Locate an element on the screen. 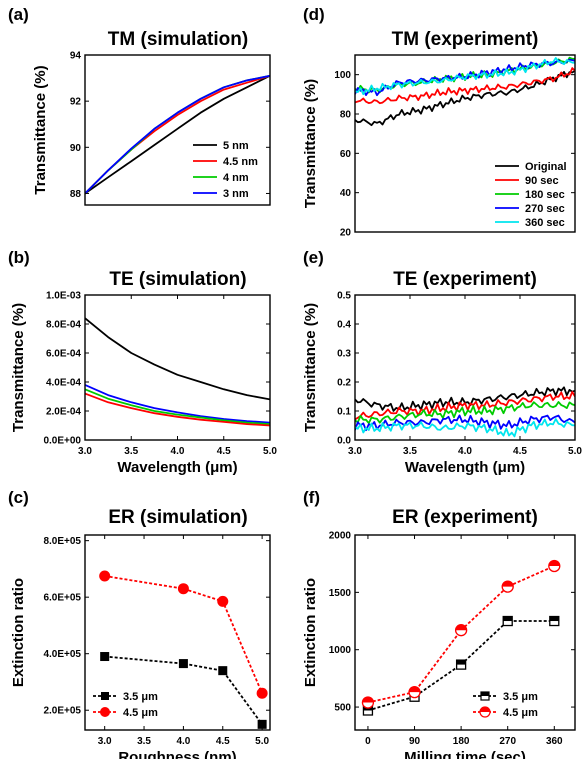  panel-title: TE (simulation) is located at coordinates (177, 279).